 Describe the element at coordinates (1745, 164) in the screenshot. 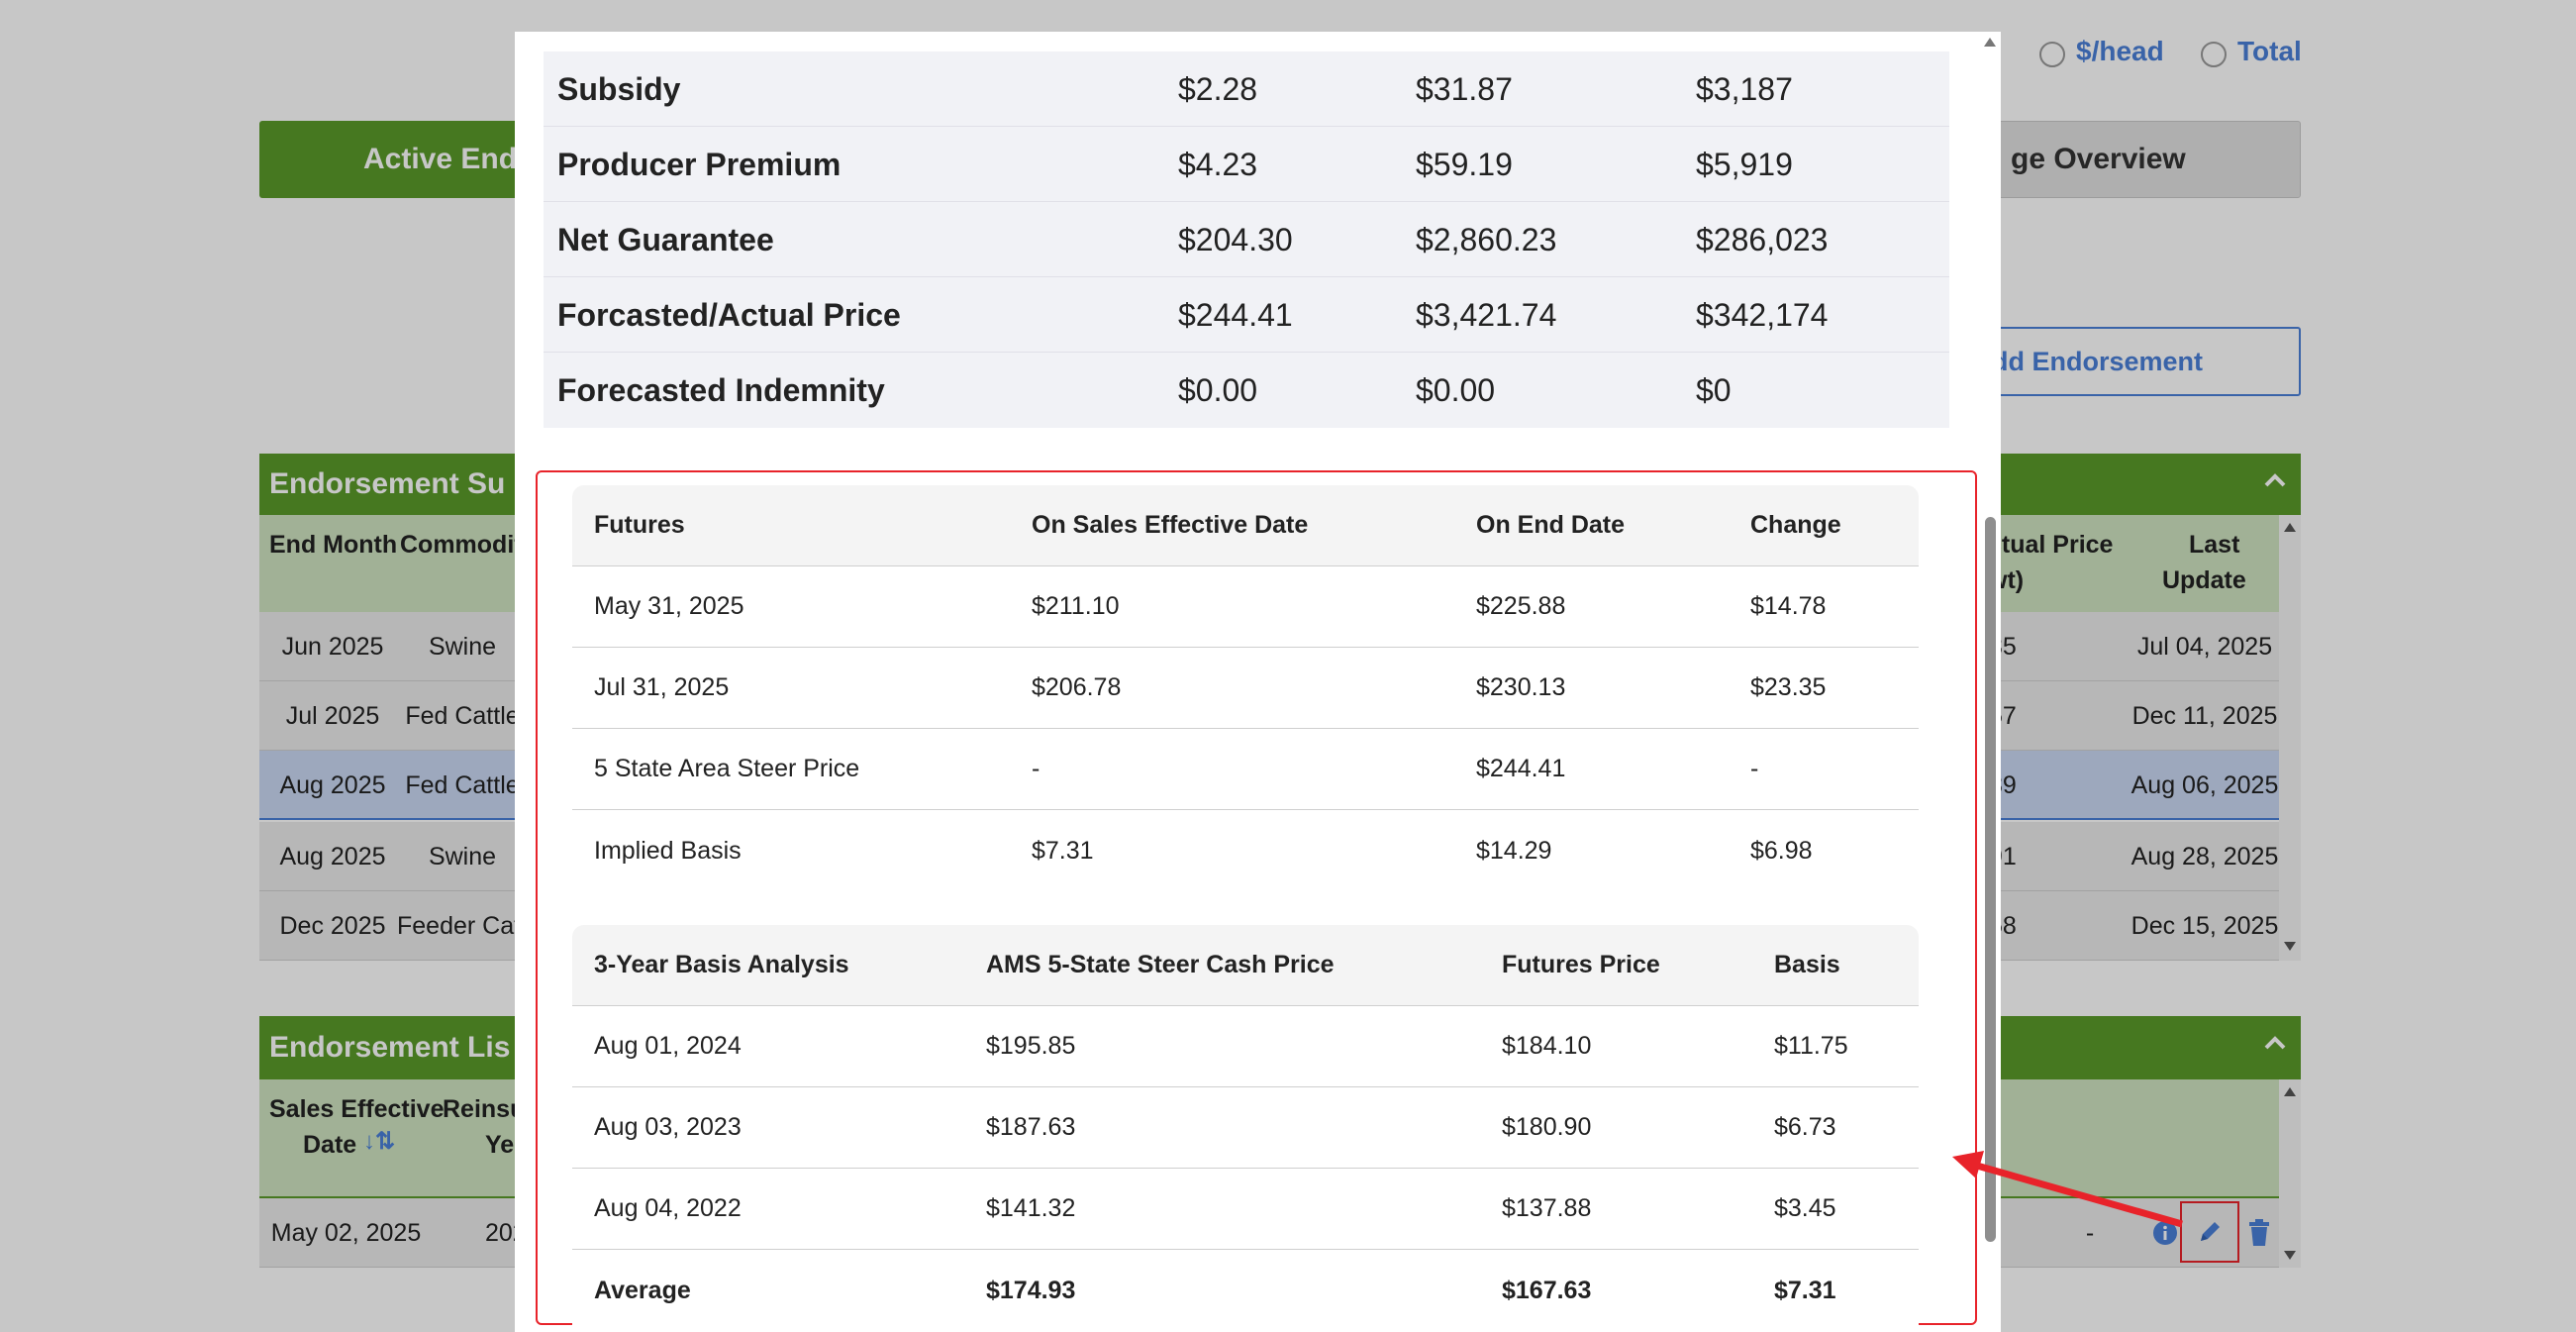

I see `total-value: $5,919` at that location.